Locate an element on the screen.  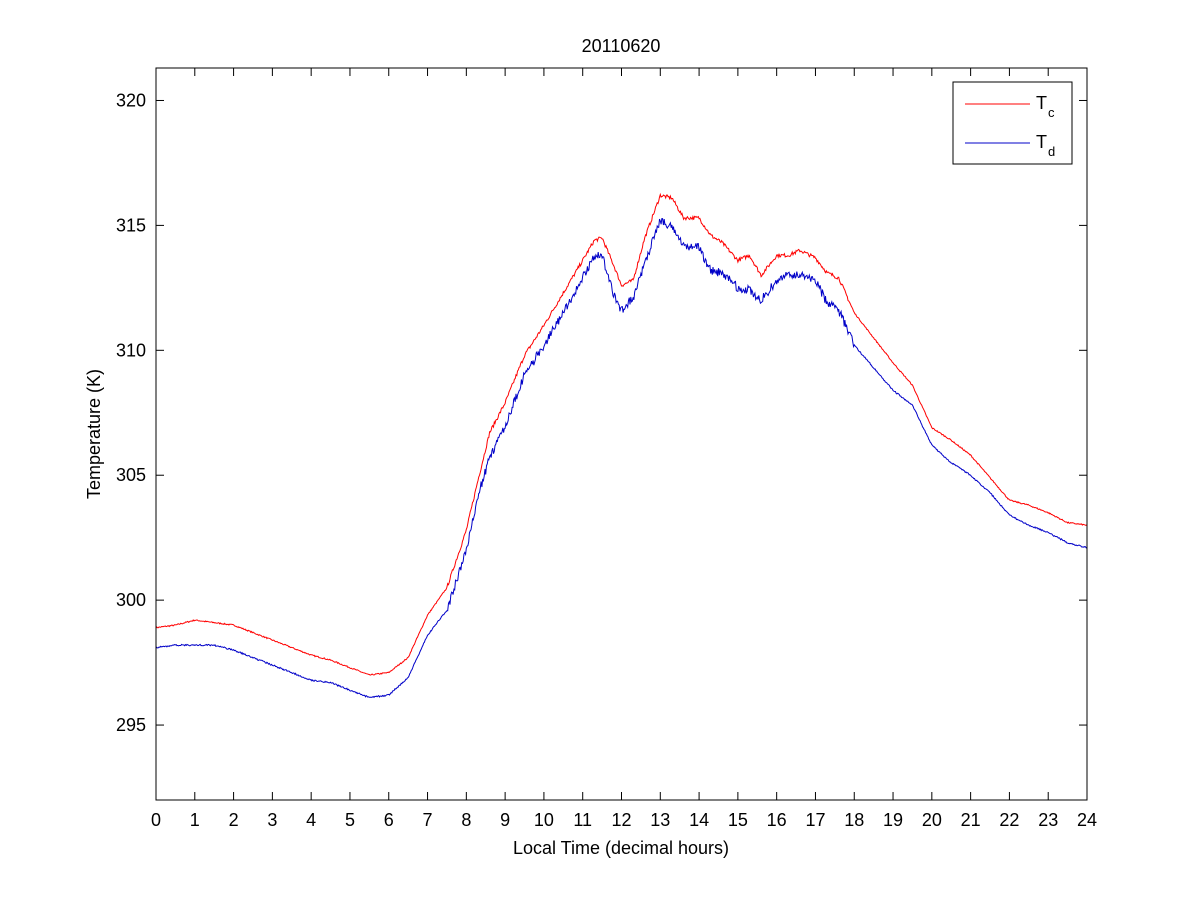
x-tick-label: 0 is located at coordinates (156, 820).